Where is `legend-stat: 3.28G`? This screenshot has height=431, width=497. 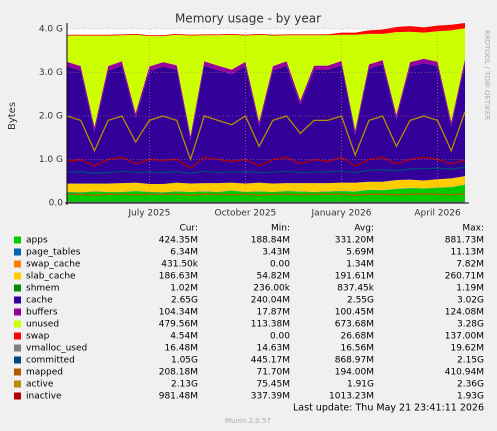 legend-stat: 3.28G is located at coordinates (470, 325).